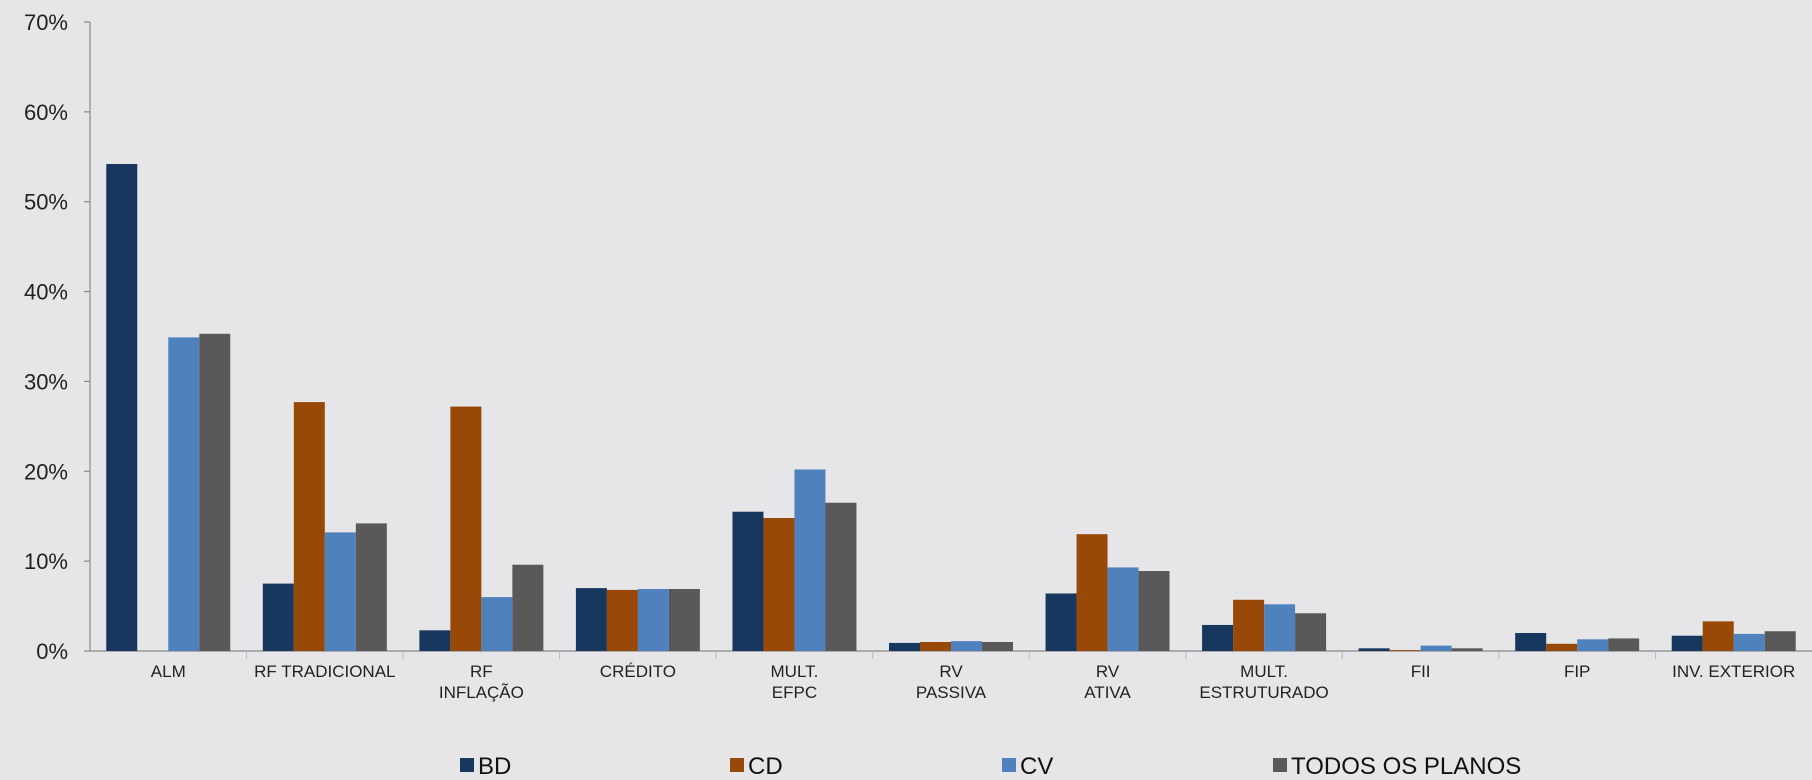 This screenshot has height=780, width=1812. I want to click on legend-label: CV, so click(1036, 766).